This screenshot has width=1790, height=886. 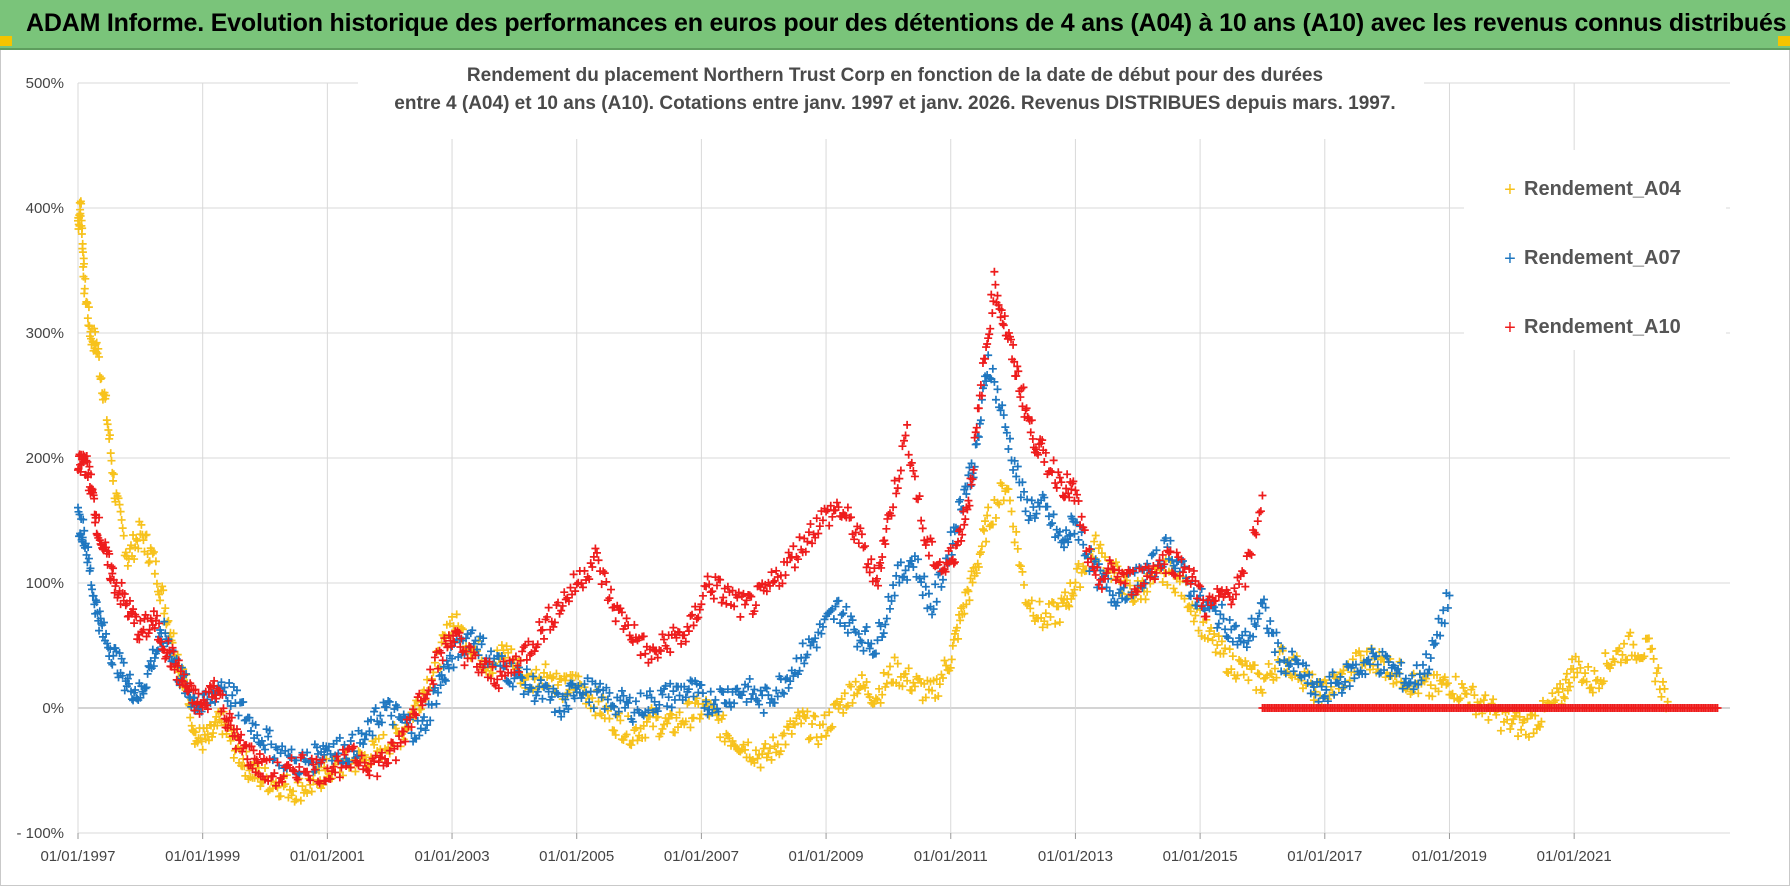 I want to click on y-tick-label: 200%, so click(x=45, y=458).